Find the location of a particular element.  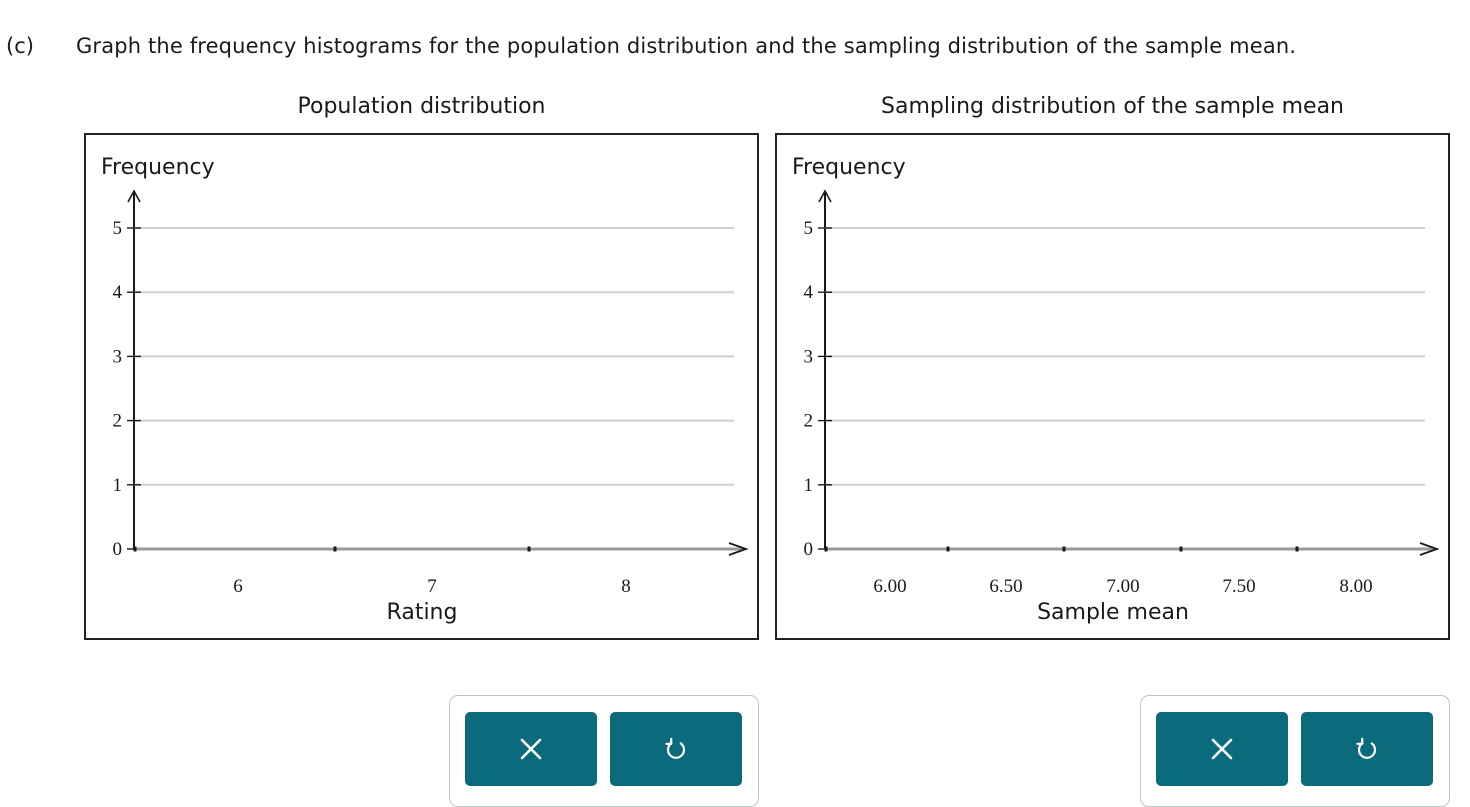

x-tick-label: 6.00 is located at coordinates (889, 586).